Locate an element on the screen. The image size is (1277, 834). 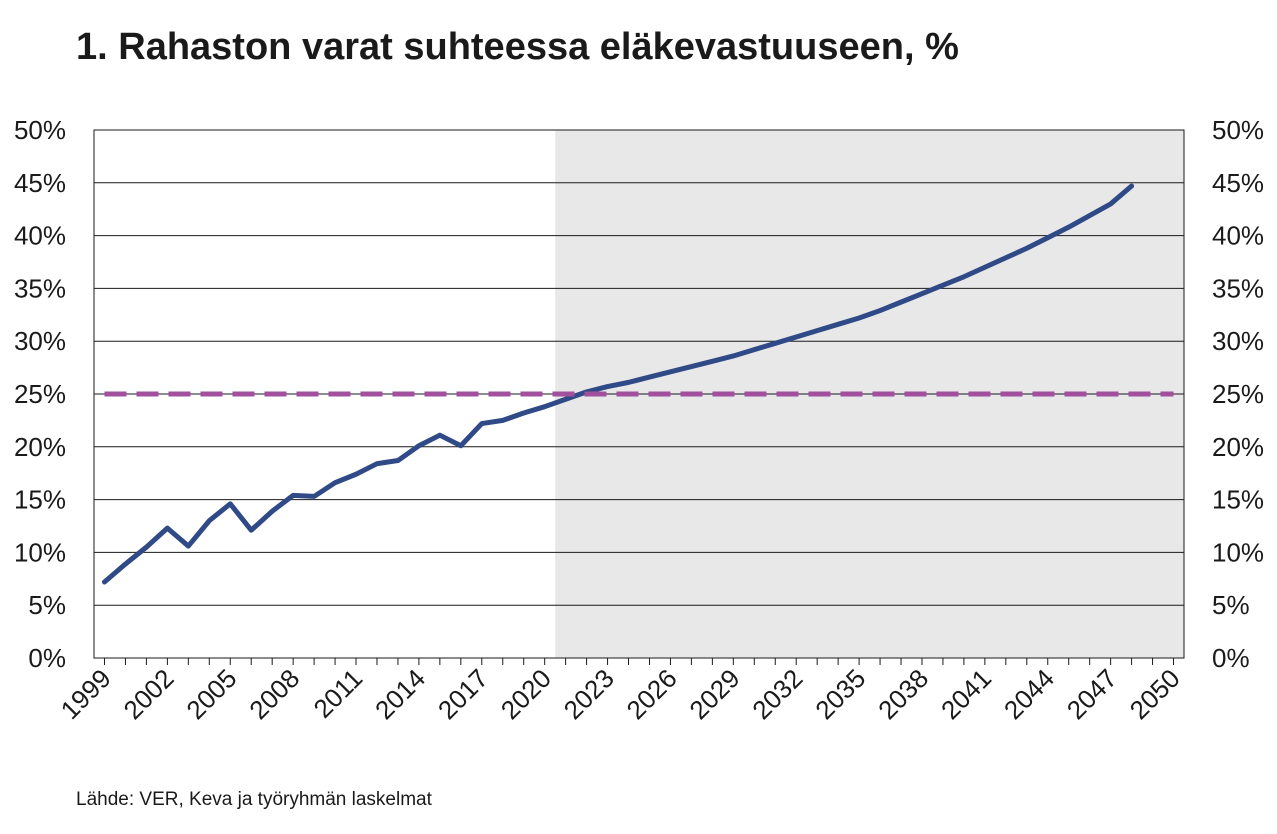
y-tick-label-right: 40% is located at coordinates (1238, 236).